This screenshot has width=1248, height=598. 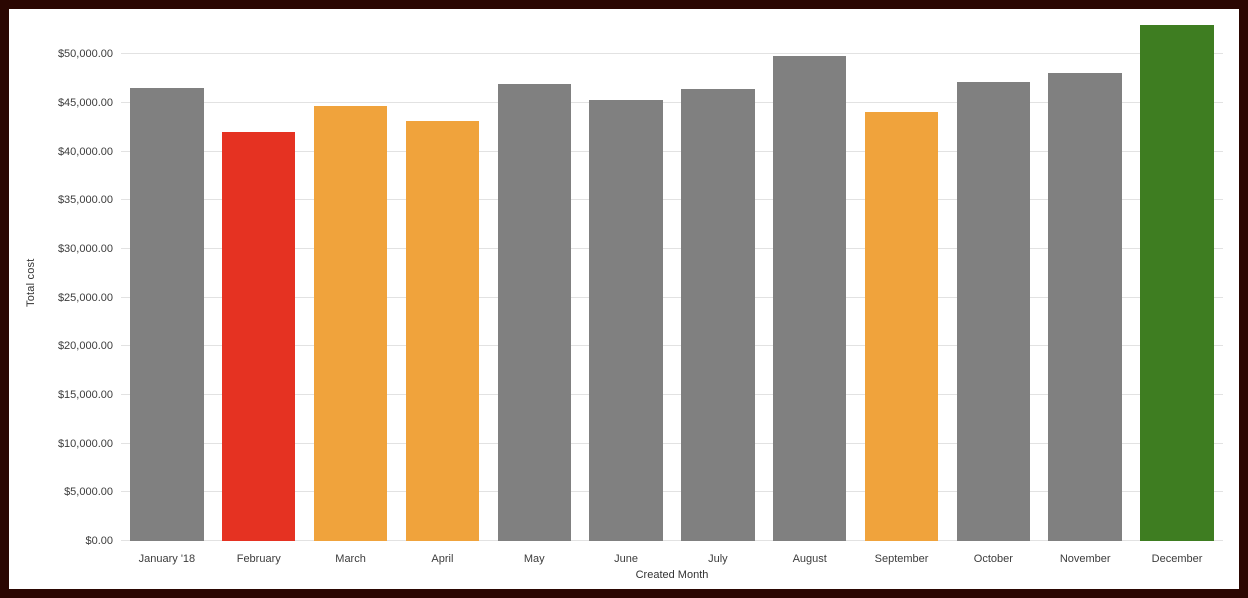 I want to click on bar-slot: February, so click(x=259, y=295).